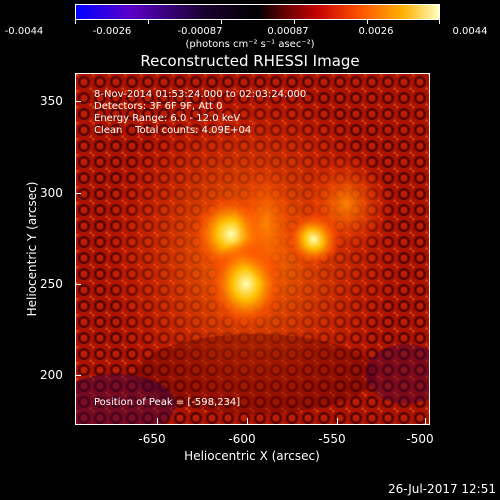  Describe the element at coordinates (51, 193) in the screenshot. I see `y-tick-label: 300` at that location.